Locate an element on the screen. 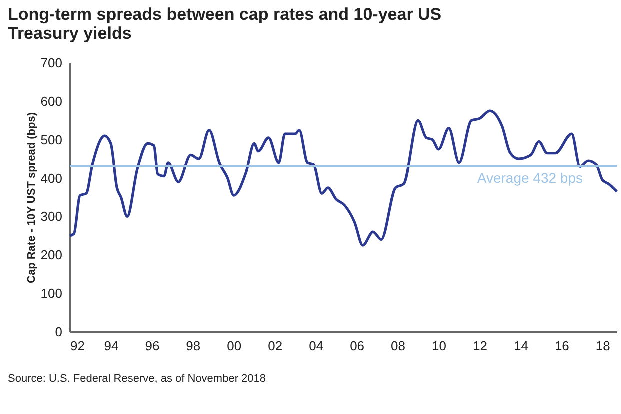 This screenshot has width=621, height=414. y-tick-label: 100 is located at coordinates (51, 294).